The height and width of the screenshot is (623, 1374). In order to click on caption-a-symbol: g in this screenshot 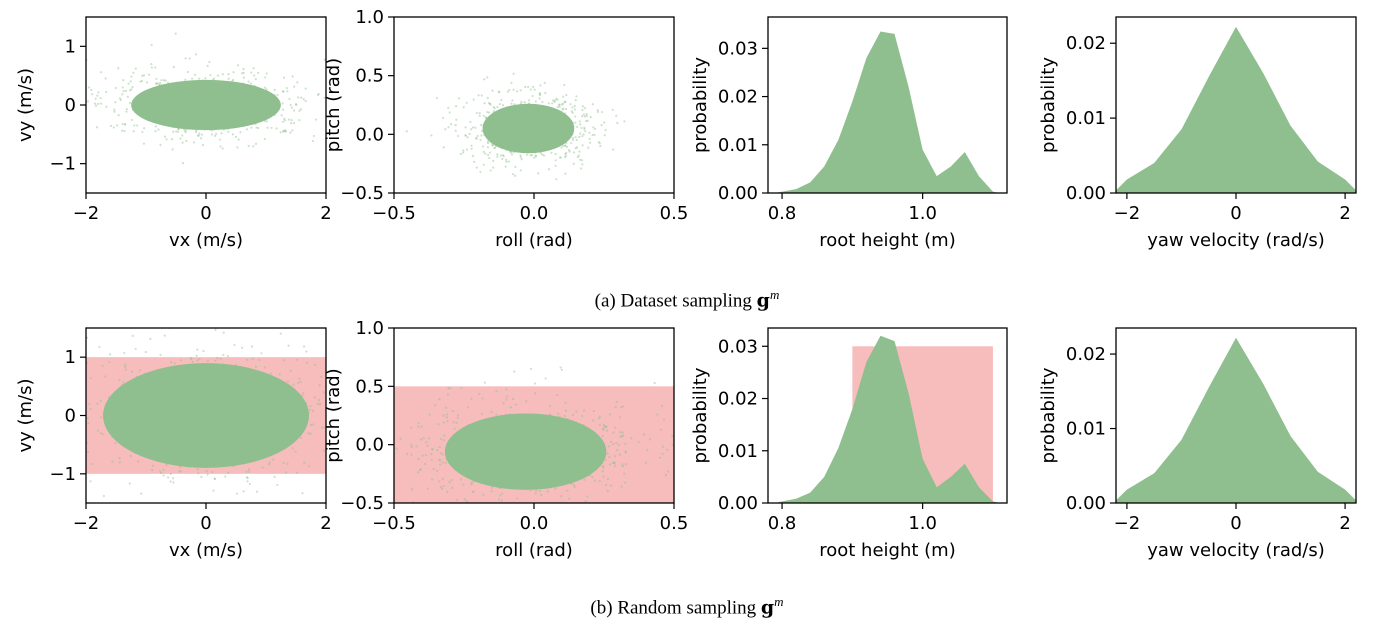, I will do `click(763, 300)`.